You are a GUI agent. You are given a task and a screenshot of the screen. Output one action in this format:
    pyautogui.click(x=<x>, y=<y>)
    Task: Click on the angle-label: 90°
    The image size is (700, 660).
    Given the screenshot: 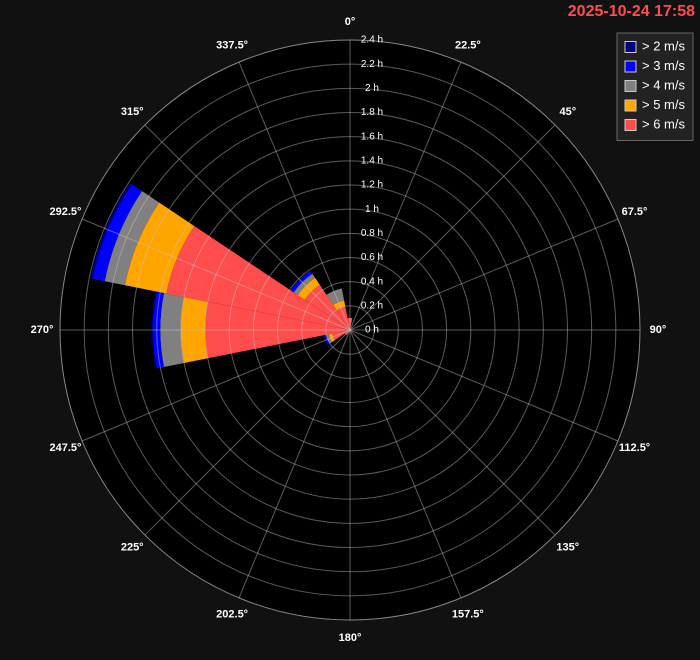 What is the action you would take?
    pyautogui.click(x=658, y=330)
    